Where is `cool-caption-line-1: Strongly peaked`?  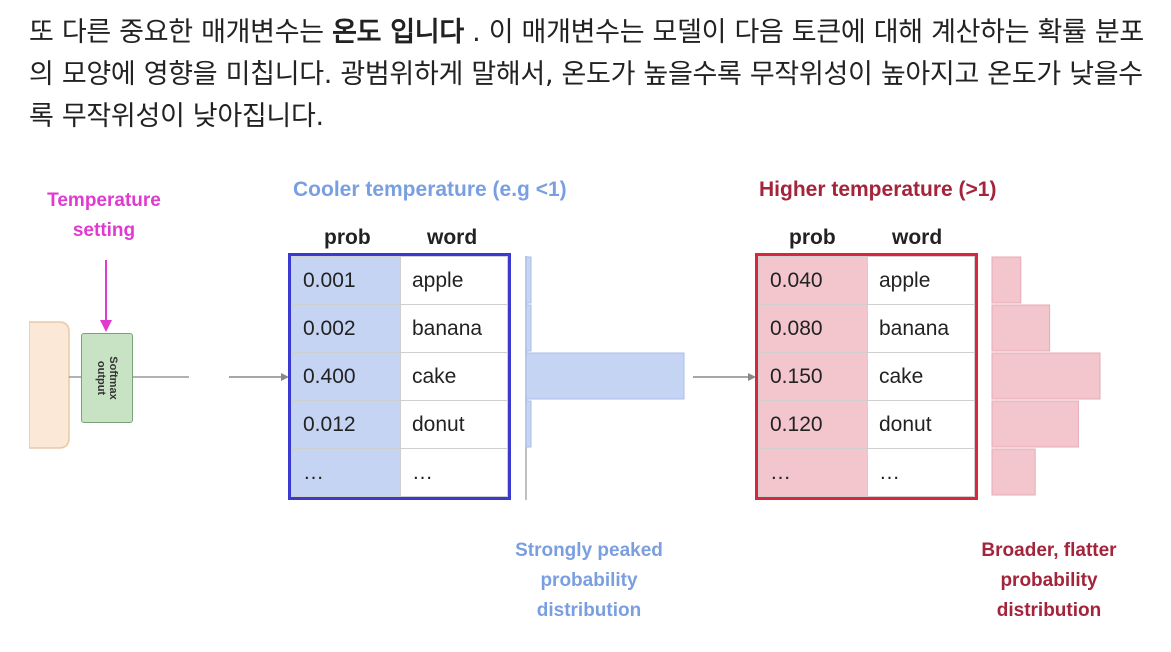 cool-caption-line-1: Strongly peaked is located at coordinates (589, 550).